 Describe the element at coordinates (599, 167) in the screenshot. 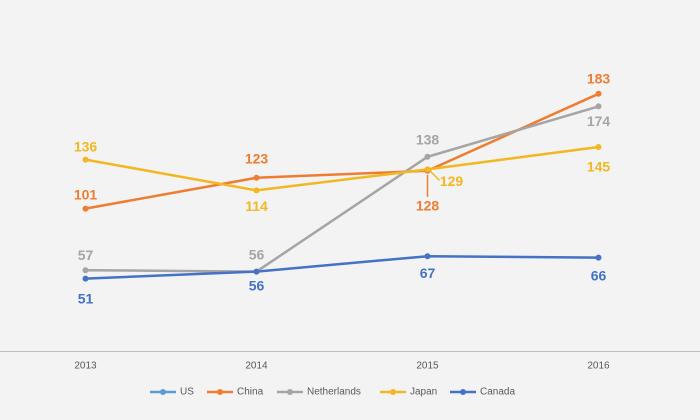

I see `data-label: 145` at that location.